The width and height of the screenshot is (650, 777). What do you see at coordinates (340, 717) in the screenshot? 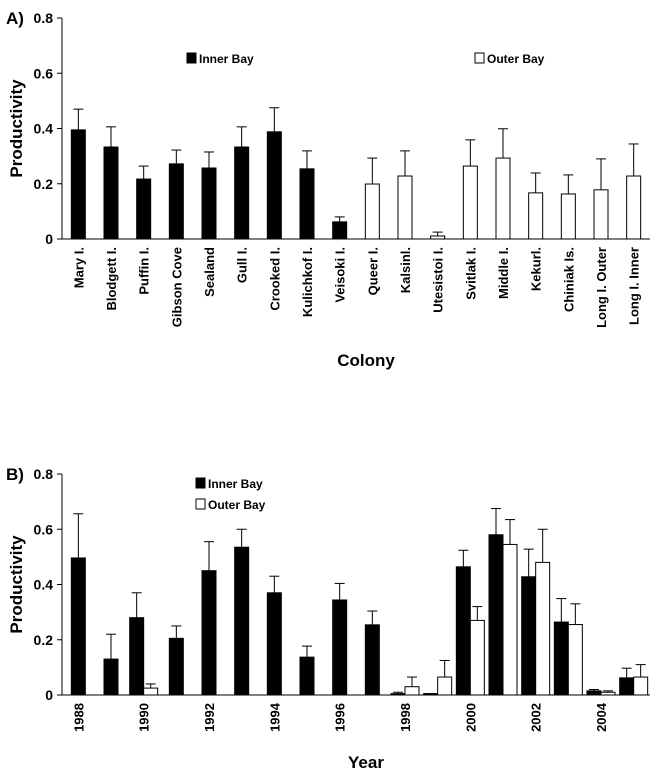
I see `x-tick-label: 1996` at bounding box center [340, 717].